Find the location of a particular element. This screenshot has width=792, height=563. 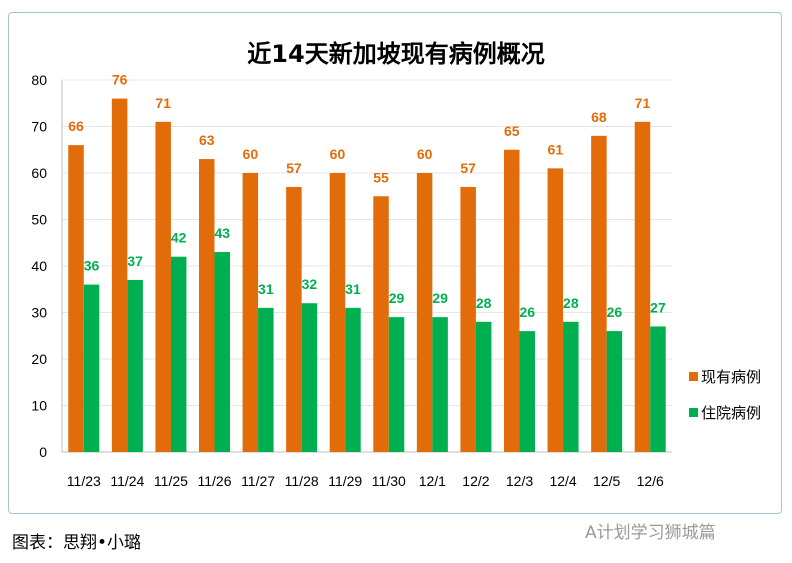

x-tick-label: 11/24 is located at coordinates (127, 481).